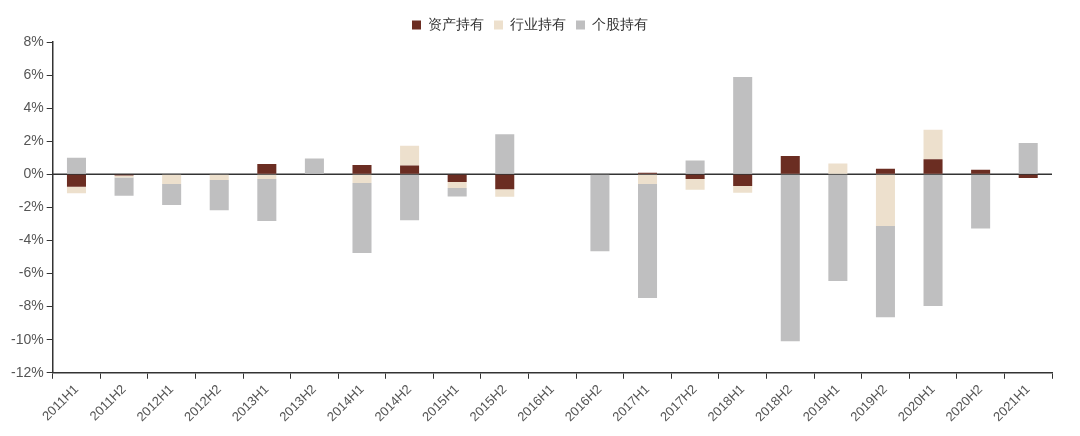 The width and height of the screenshot is (1080, 436). Describe the element at coordinates (33, 140) in the screenshot. I see `y-tick-label: 2%` at that location.